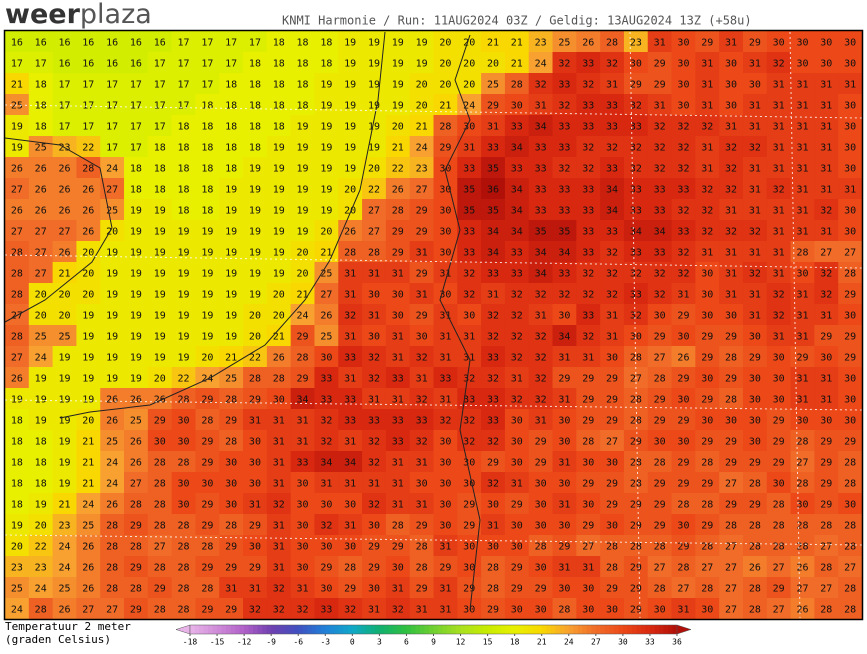 This screenshot has width=867, height=654. What do you see at coordinates (445, 106) in the screenshot?
I see `temperature-label: 21` at bounding box center [445, 106].